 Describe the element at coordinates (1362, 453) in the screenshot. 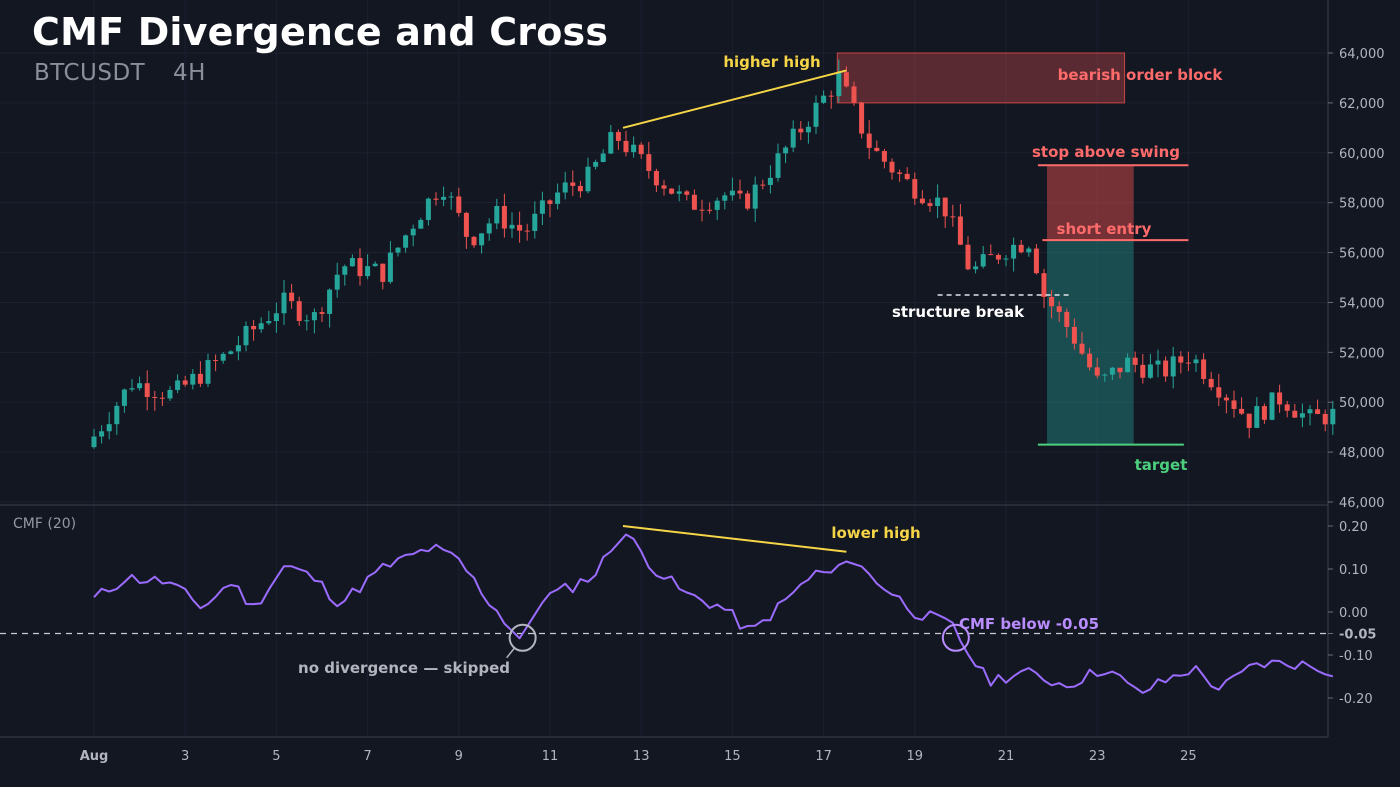

I see `price-tick-label: 48,000` at that location.